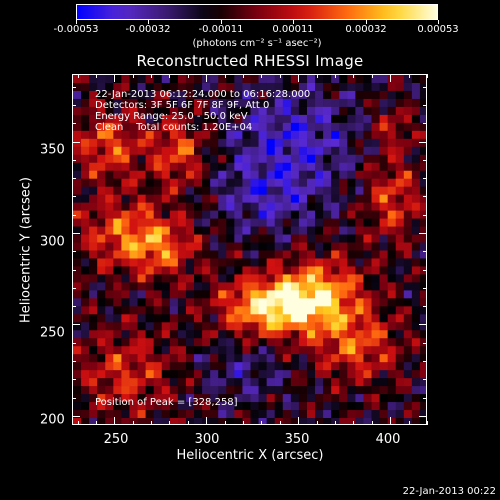  I want to click on colorbar-tick, so click(148, 22).